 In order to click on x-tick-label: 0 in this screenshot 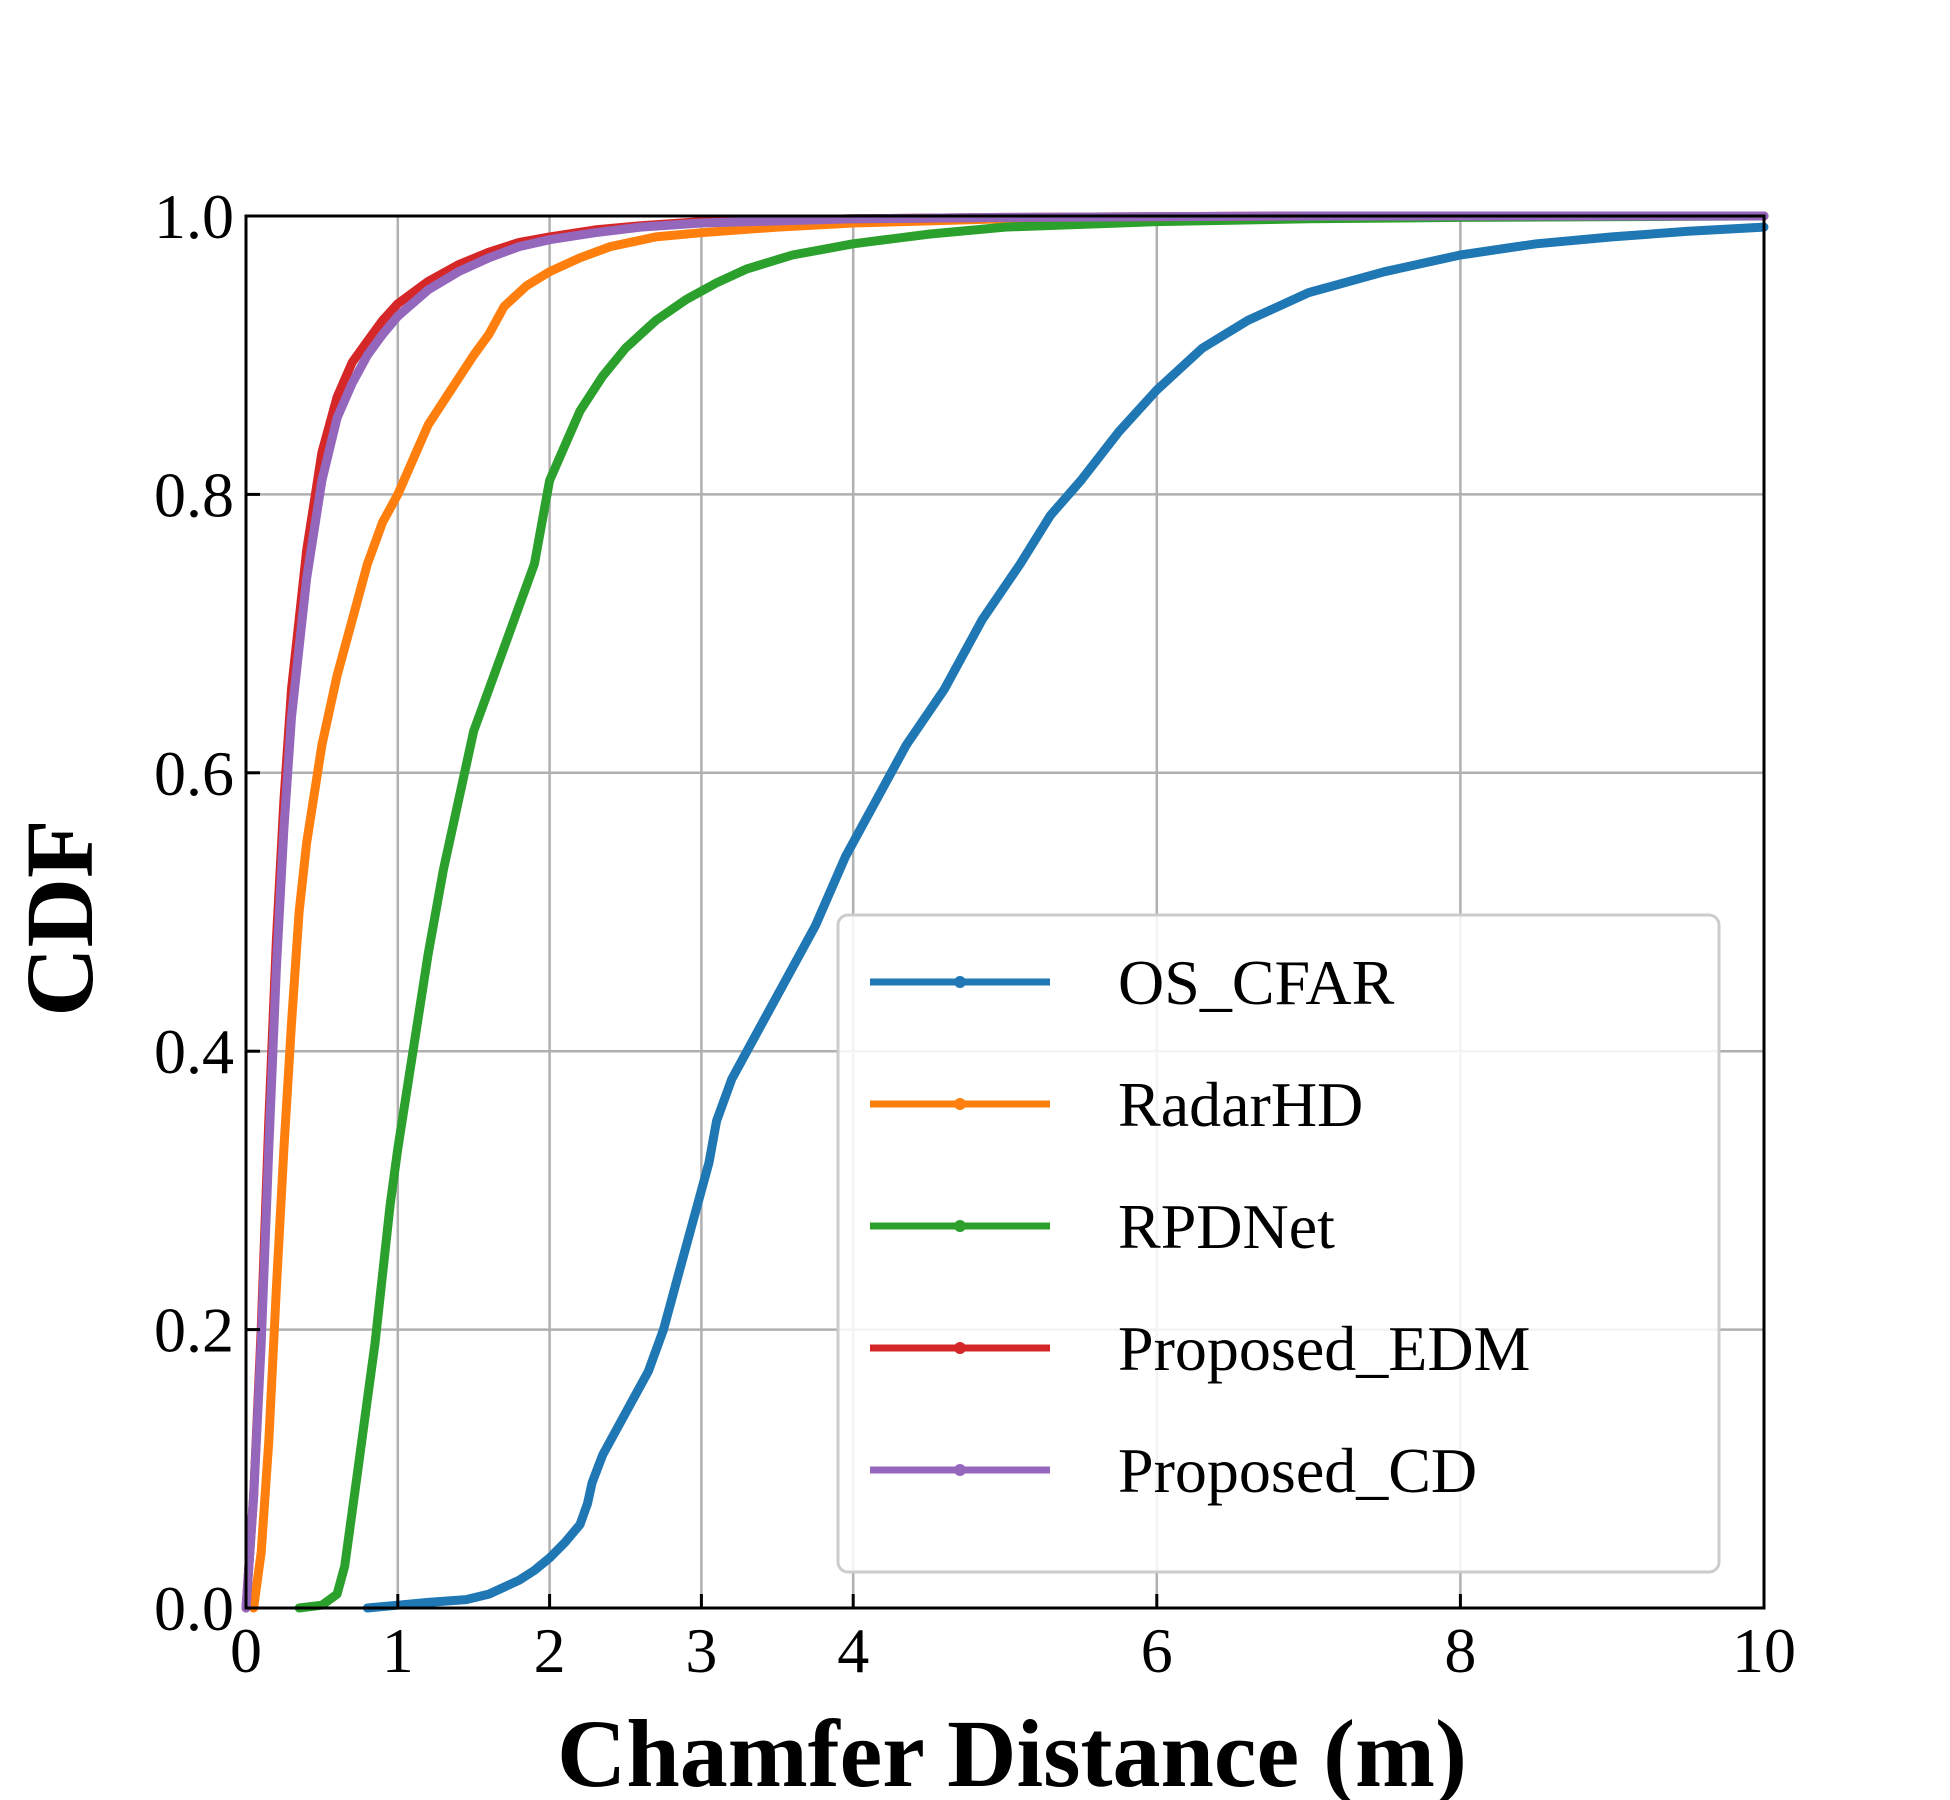, I will do `click(246, 1650)`.